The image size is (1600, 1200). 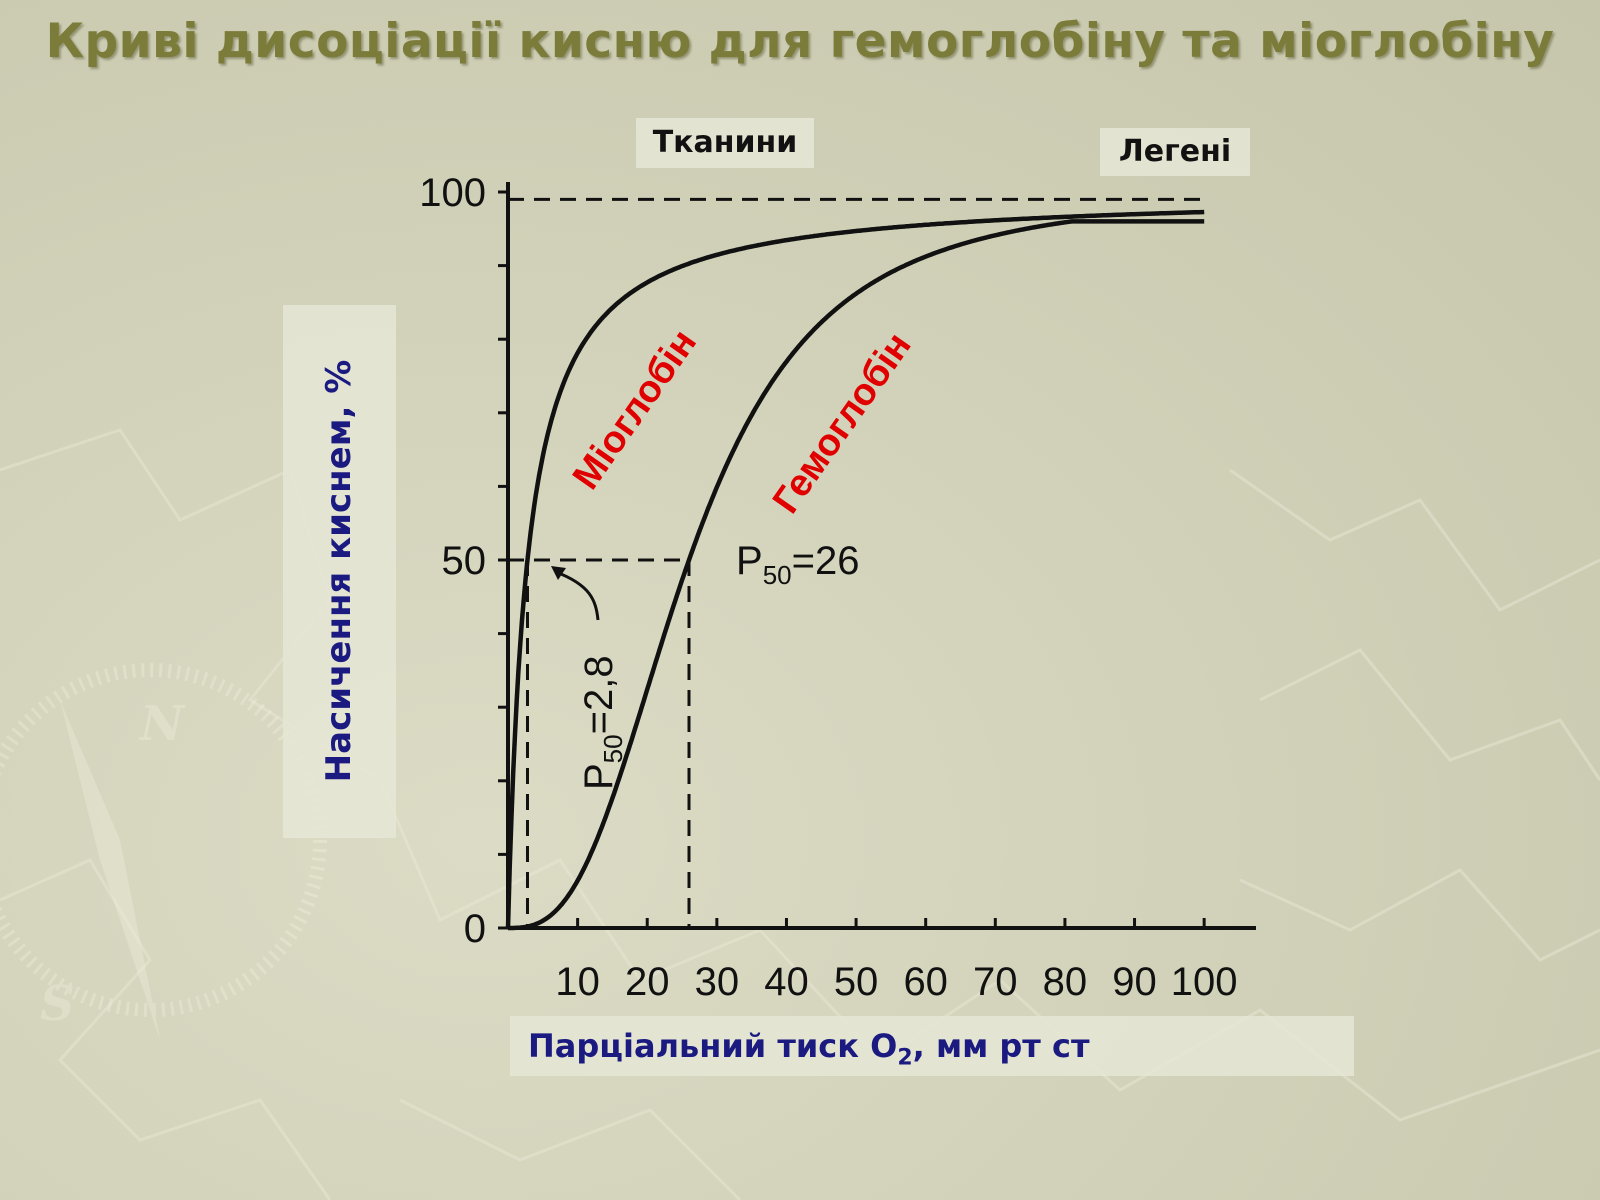 What do you see at coordinates (577, 595) in the screenshot?
I see `p50-myoglobin-arrow` at bounding box center [577, 595].